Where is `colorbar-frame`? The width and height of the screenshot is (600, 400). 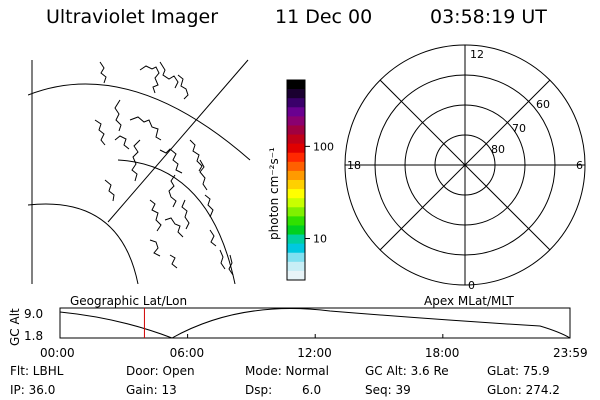
colorbar-frame is located at coordinates (296, 180).